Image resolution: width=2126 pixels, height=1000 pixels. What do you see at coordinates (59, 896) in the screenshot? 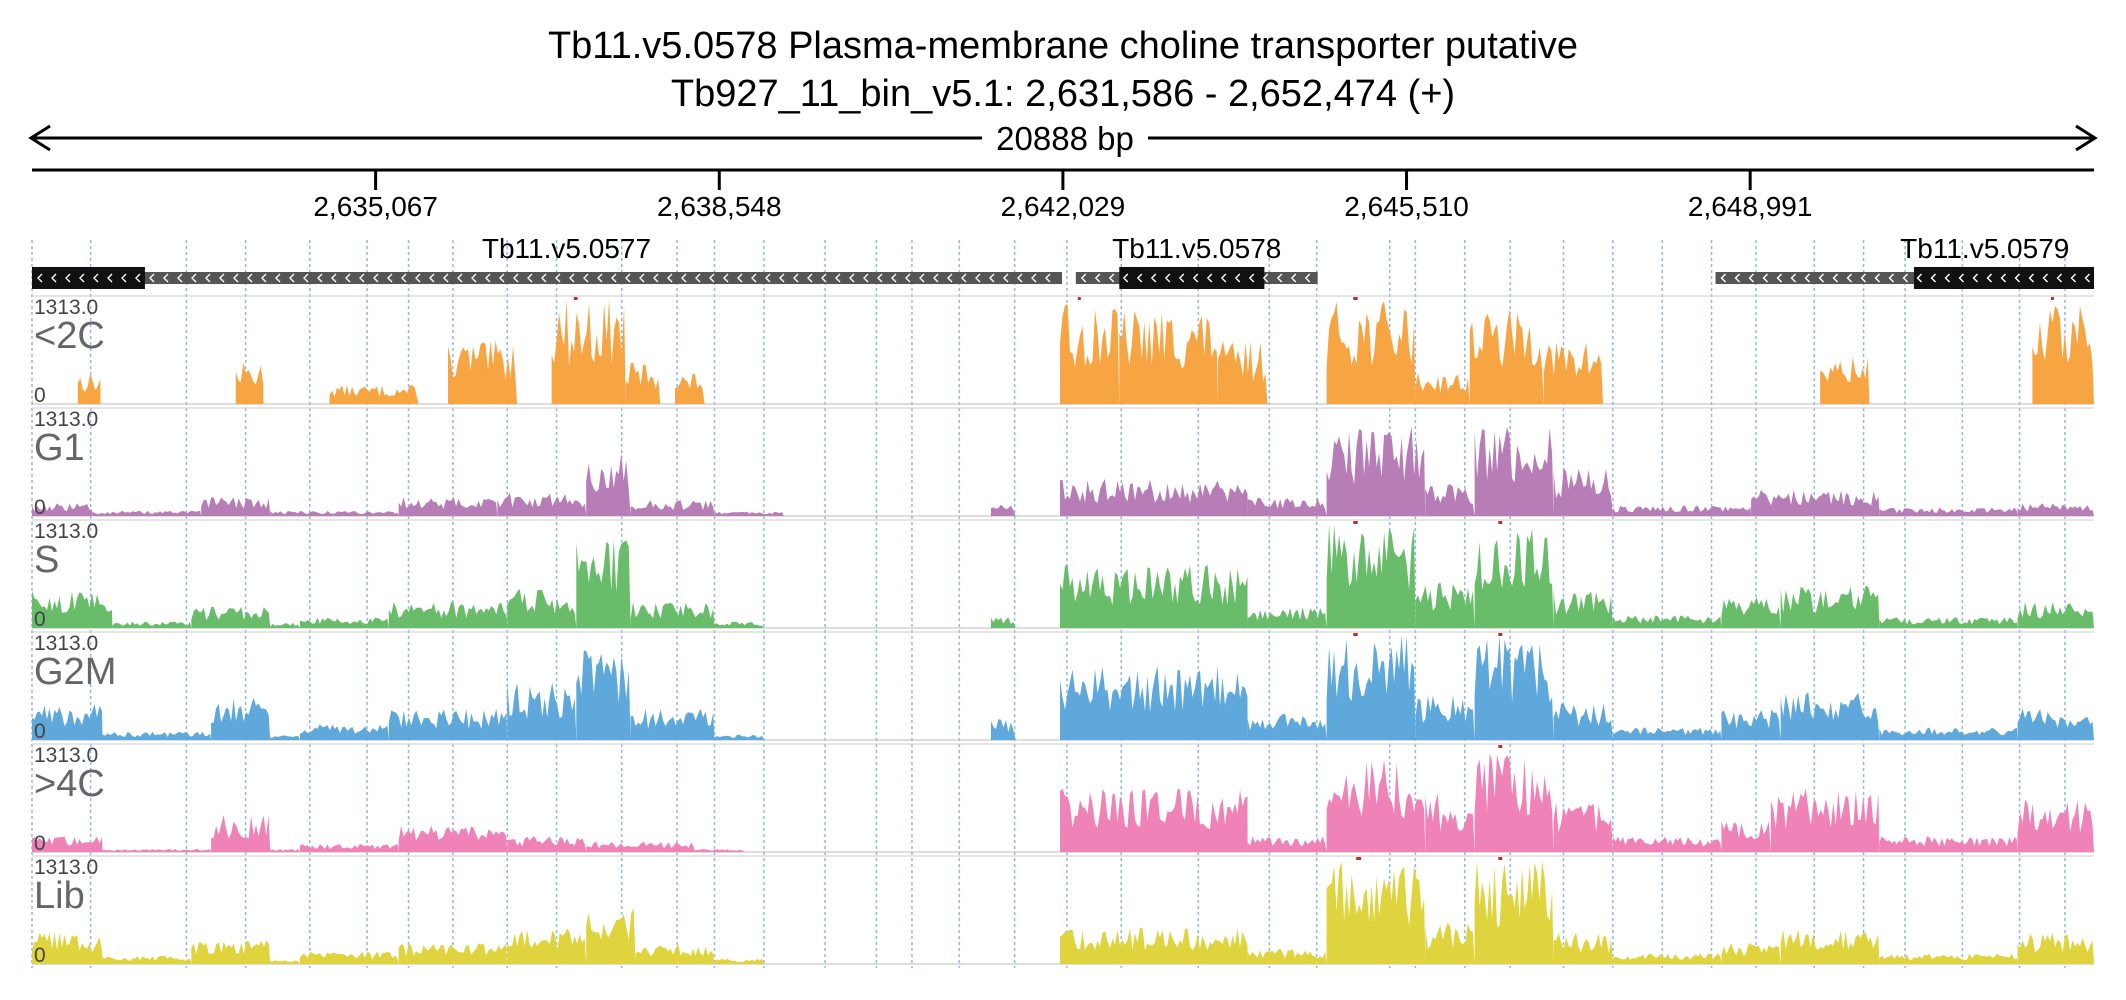
I see `track-label-5: Lib` at bounding box center [59, 896].